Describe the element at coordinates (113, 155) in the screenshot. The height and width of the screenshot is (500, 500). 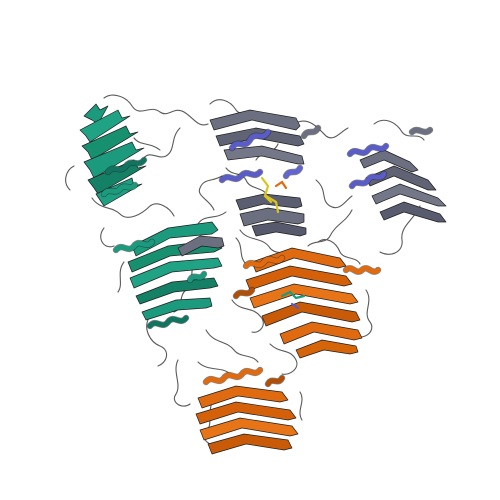
I see `domain-teal-upper-left` at that location.